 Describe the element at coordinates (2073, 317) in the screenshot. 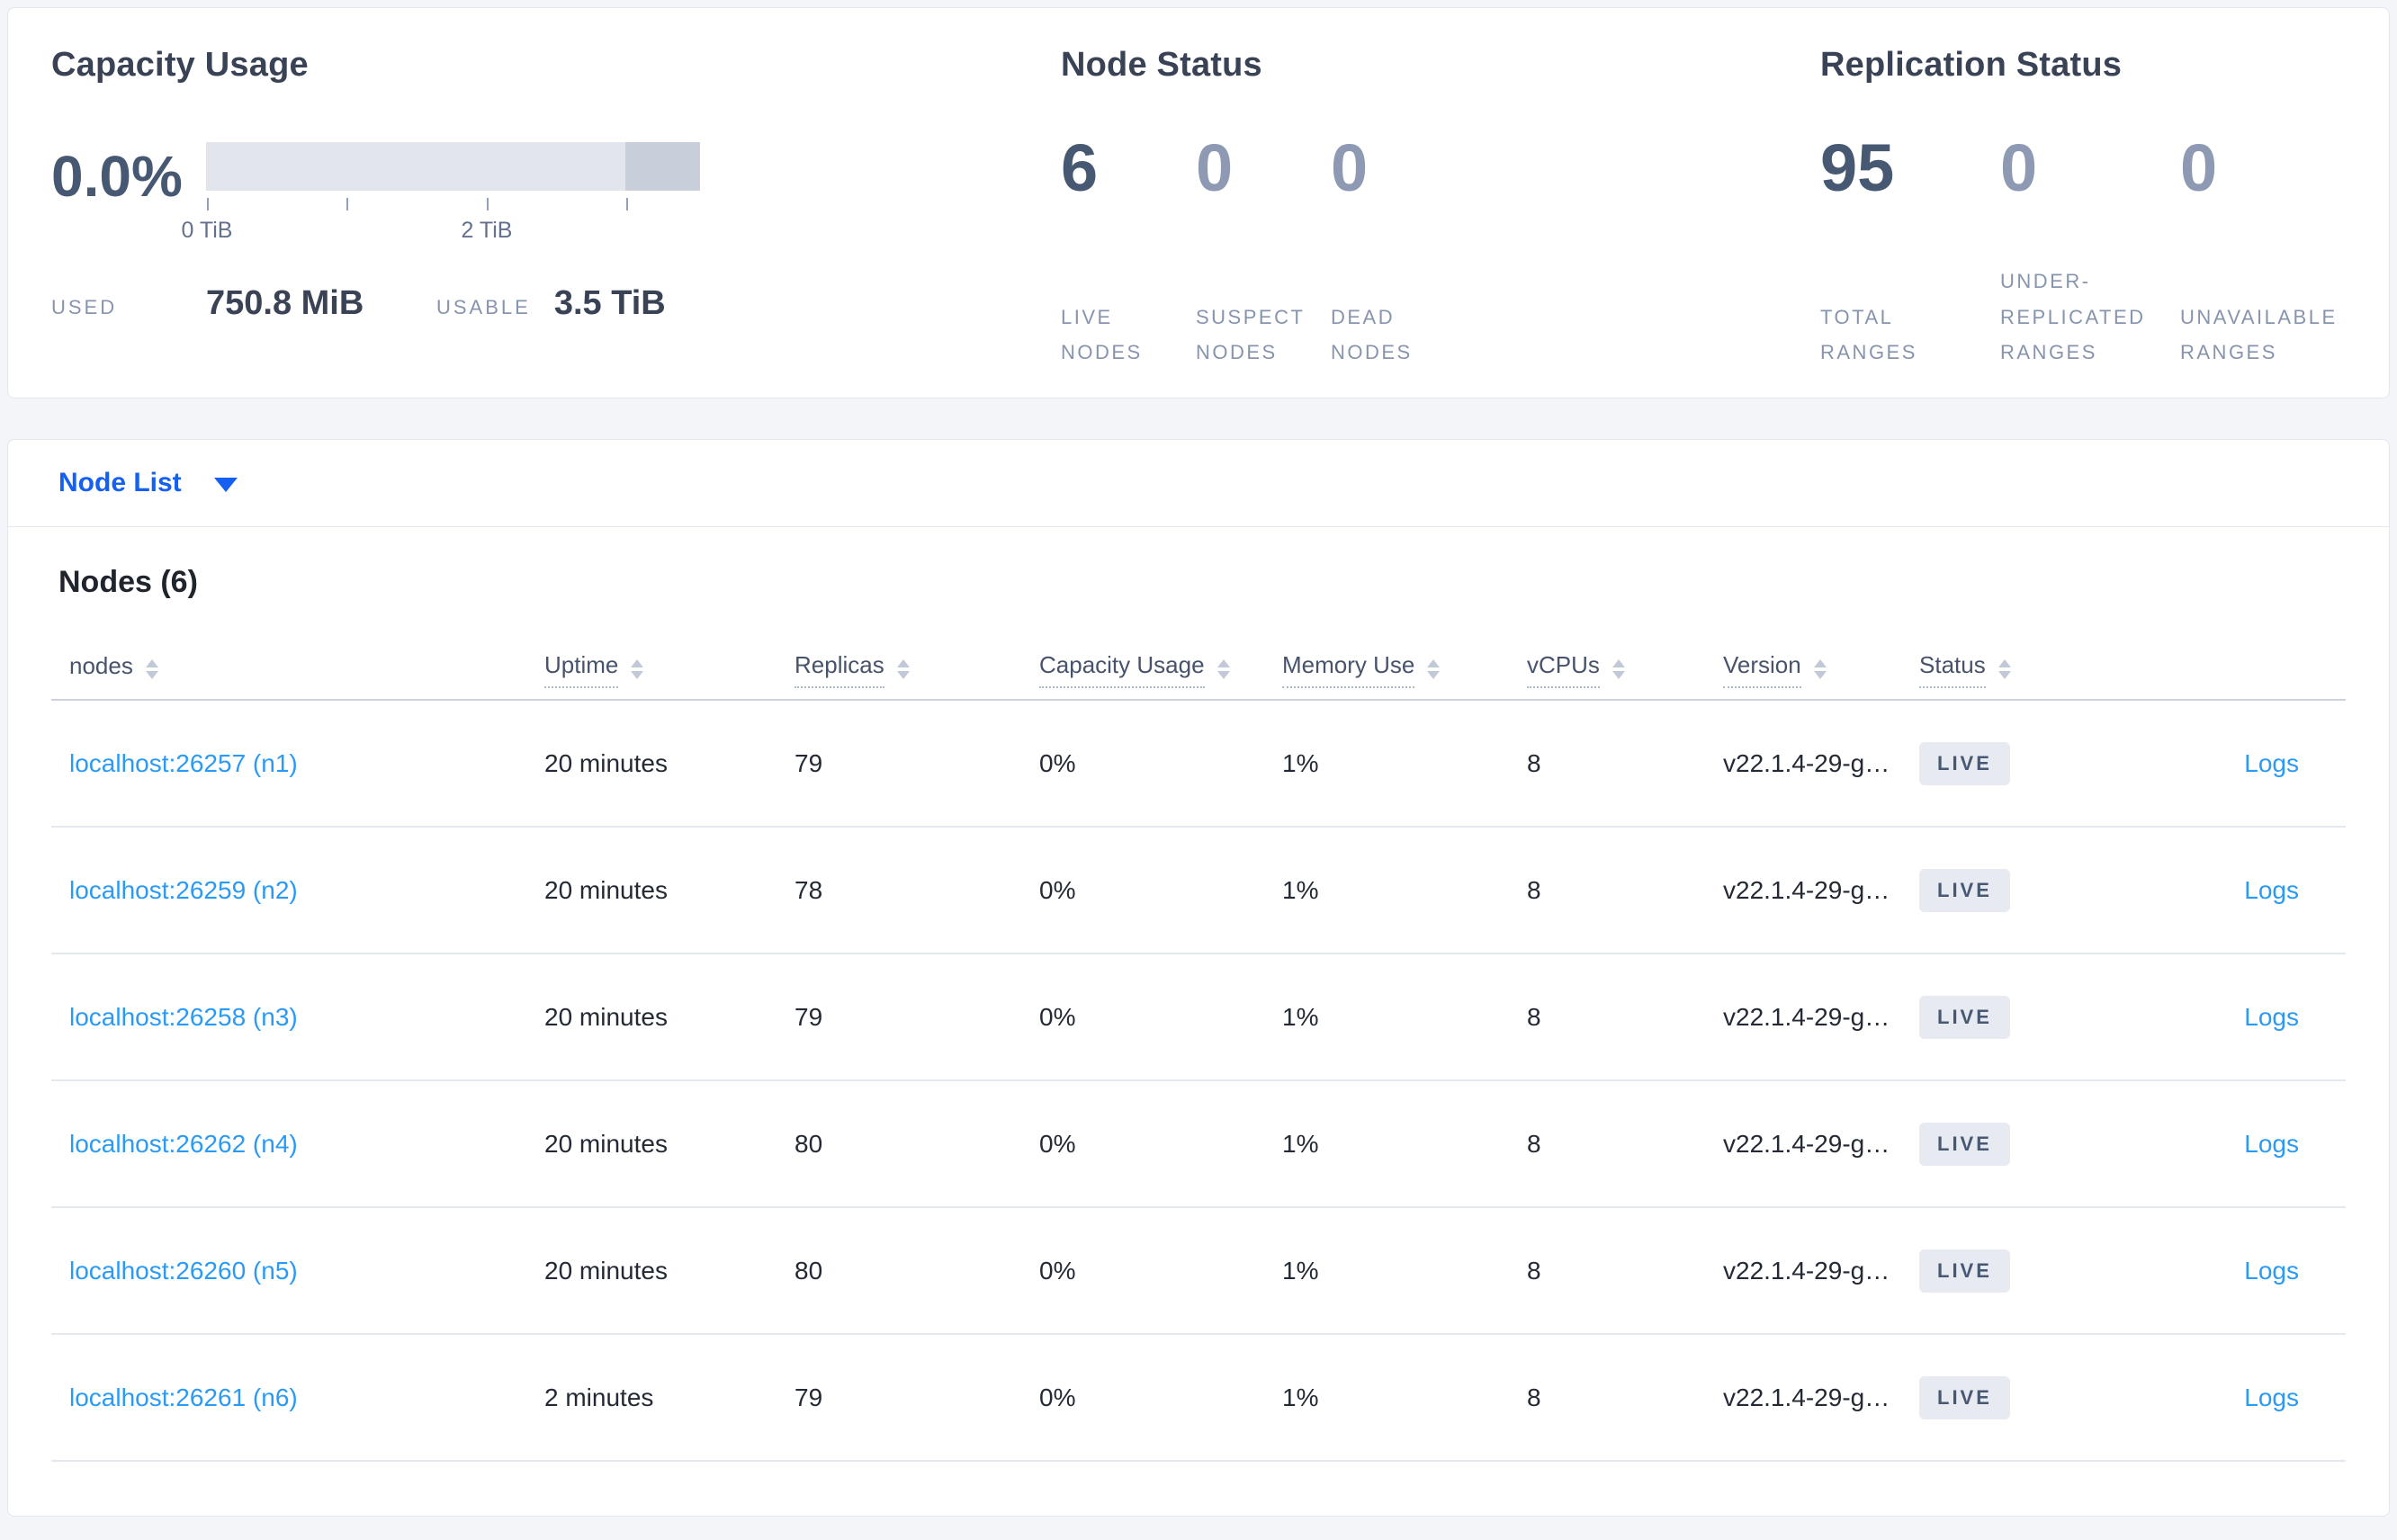

I see `stat-label: UNDER-REPLICATED RANGES` at that location.